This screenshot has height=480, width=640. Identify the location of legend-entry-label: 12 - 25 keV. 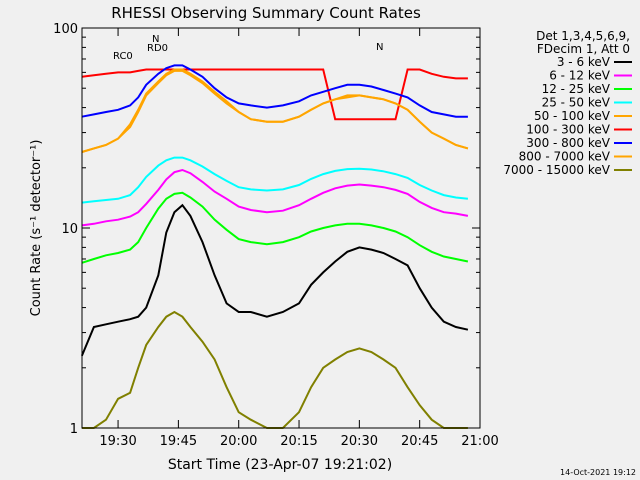
(576, 89).